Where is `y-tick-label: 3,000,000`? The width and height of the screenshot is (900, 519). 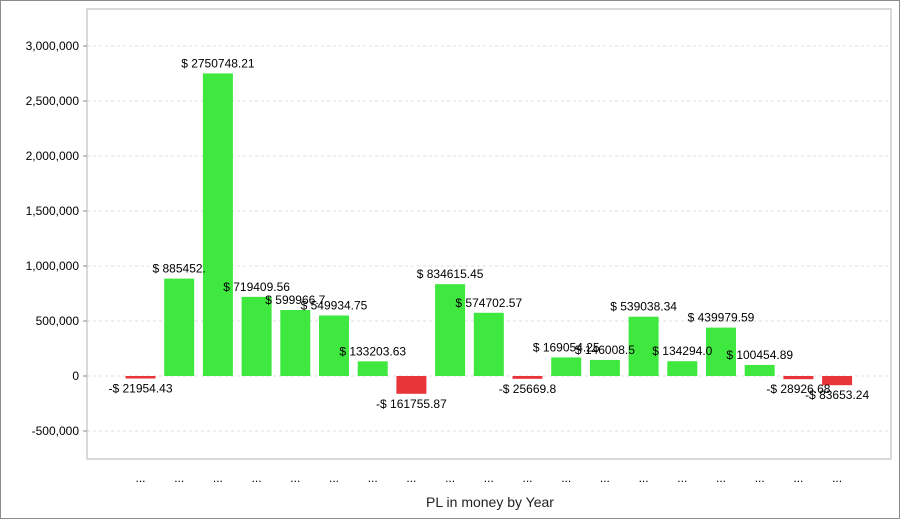 y-tick-label: 3,000,000 is located at coordinates (53, 46).